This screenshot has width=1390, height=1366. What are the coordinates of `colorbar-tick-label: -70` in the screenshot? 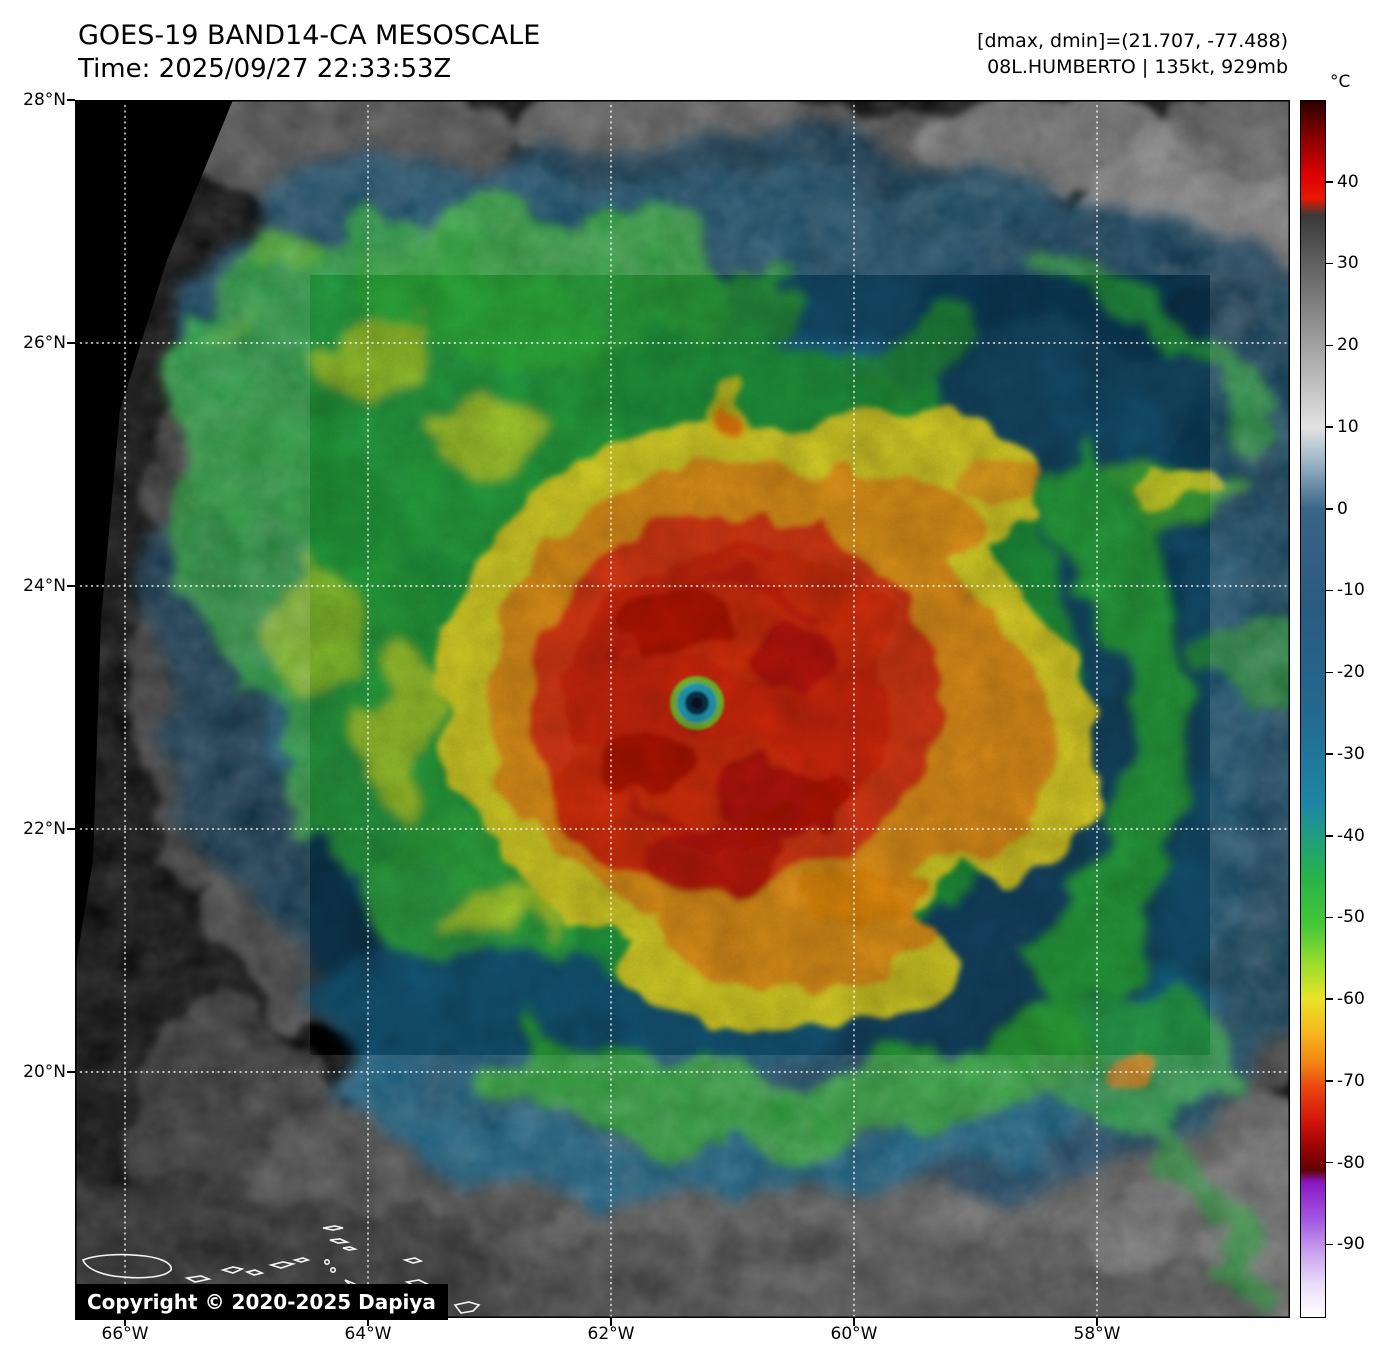 It's located at (1351, 1080).